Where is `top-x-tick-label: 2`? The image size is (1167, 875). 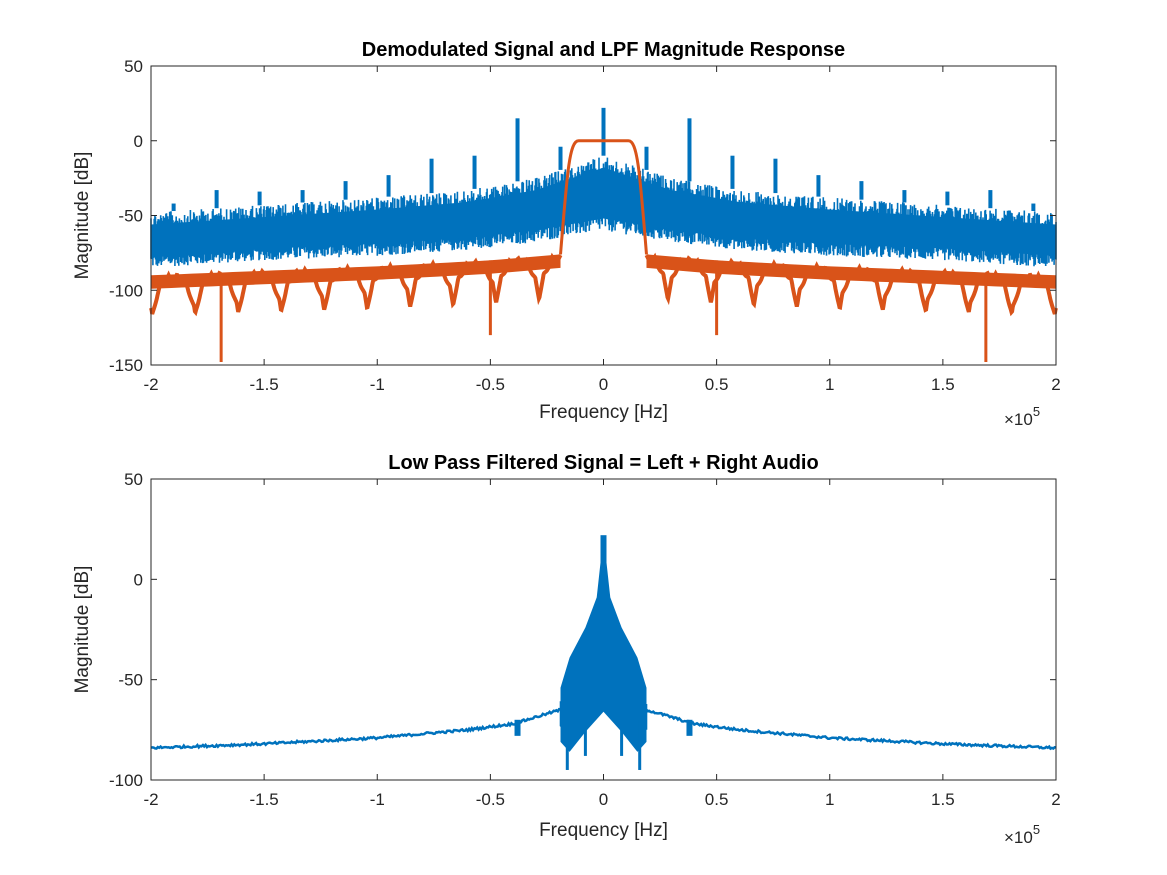
top-x-tick-label: 2 is located at coordinates (1055, 384).